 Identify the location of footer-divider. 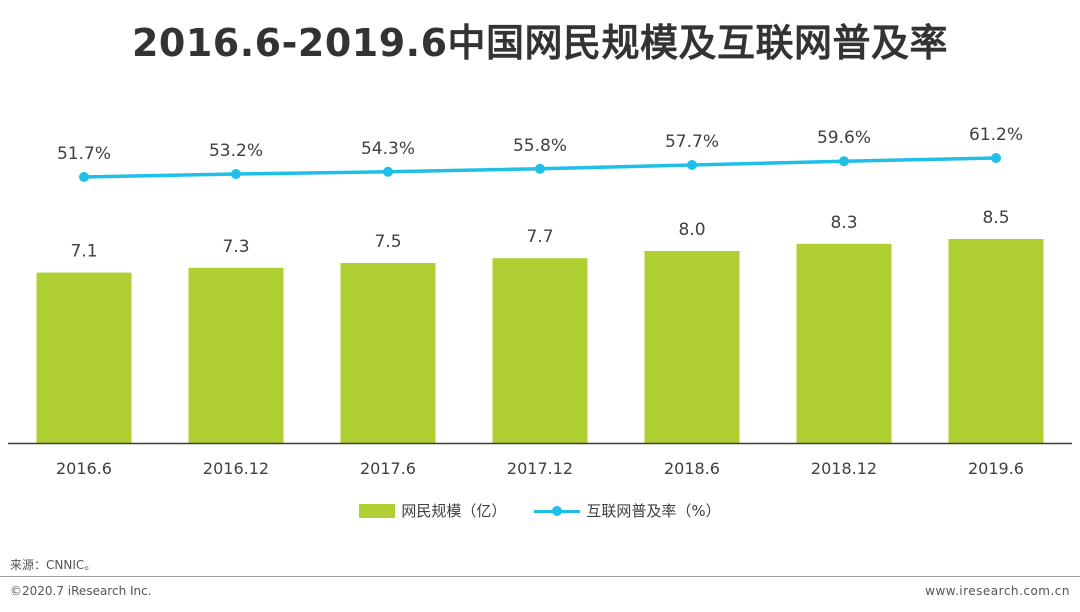
(540, 576).